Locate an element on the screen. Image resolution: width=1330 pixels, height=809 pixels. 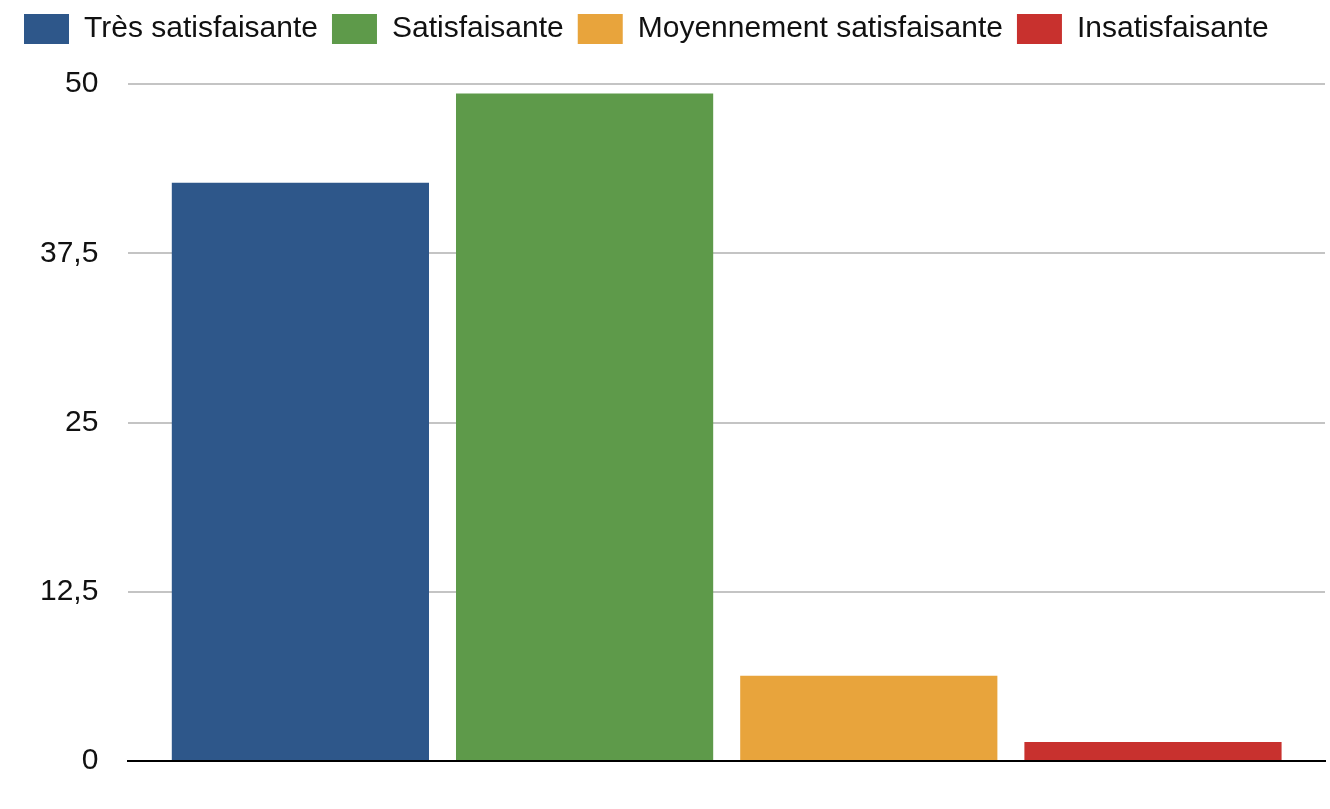
legend-label: Très satisfaisante is located at coordinates (201, 27).